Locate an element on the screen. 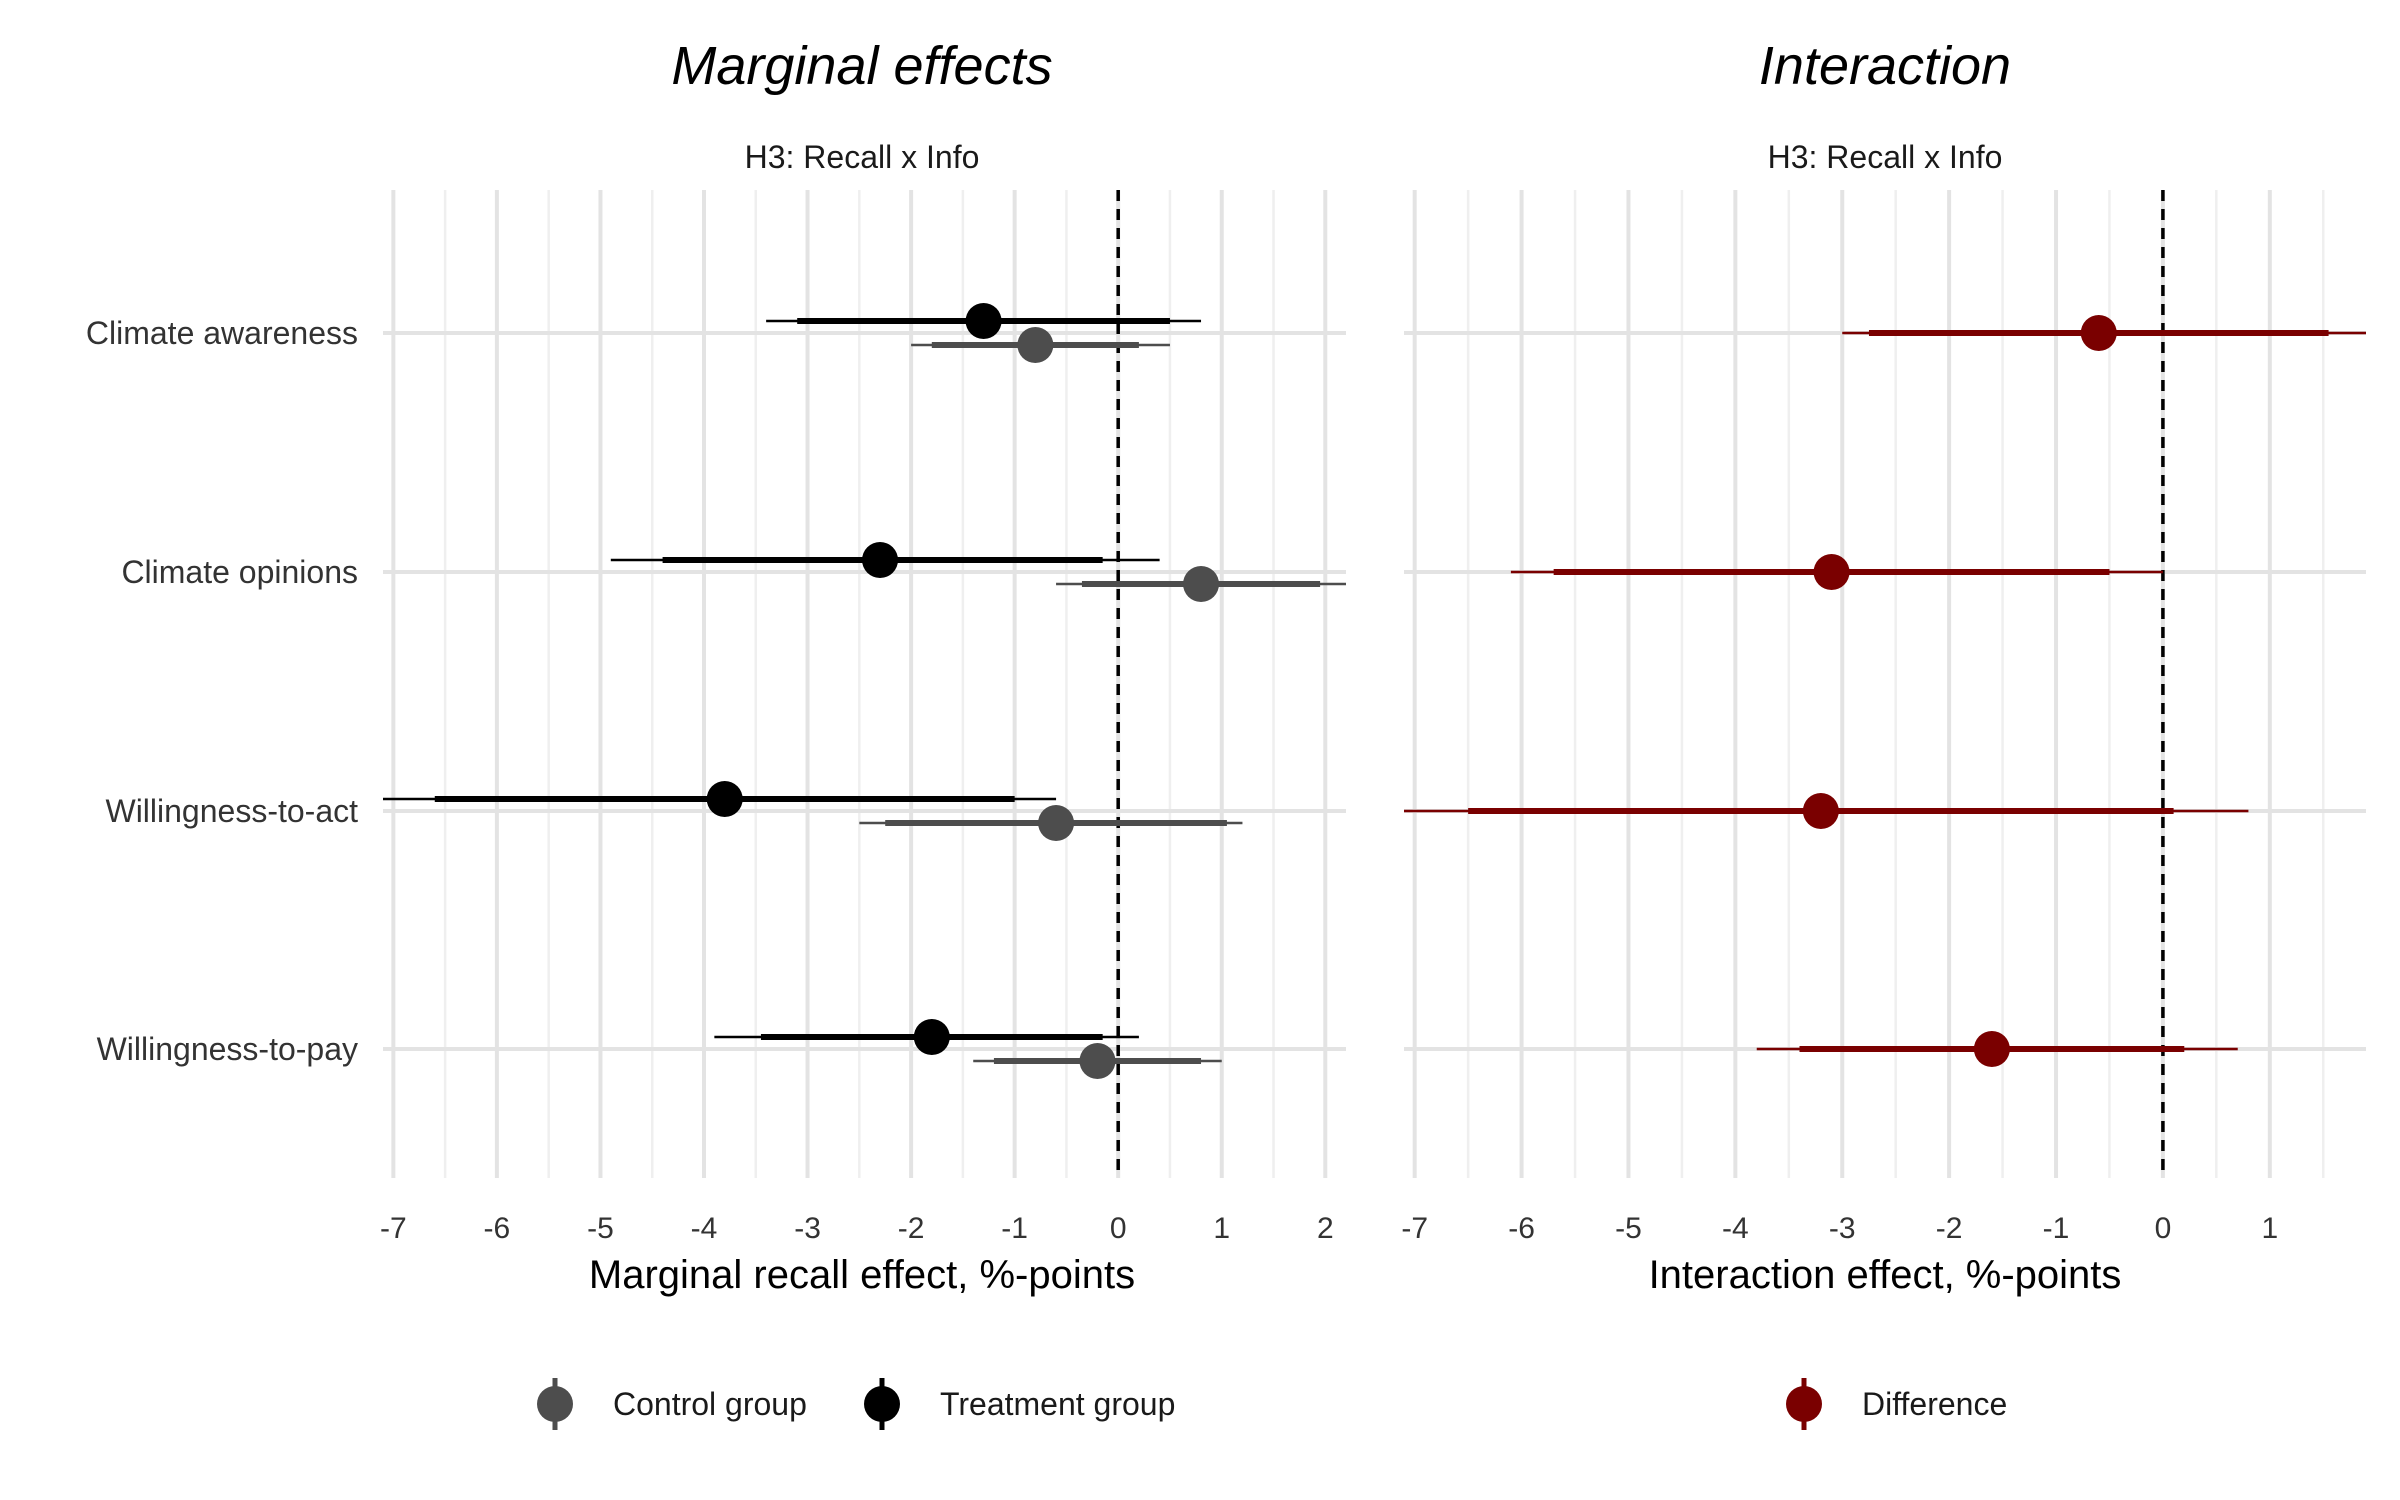  legend-label: Treatment group is located at coordinates (1057, 1404).